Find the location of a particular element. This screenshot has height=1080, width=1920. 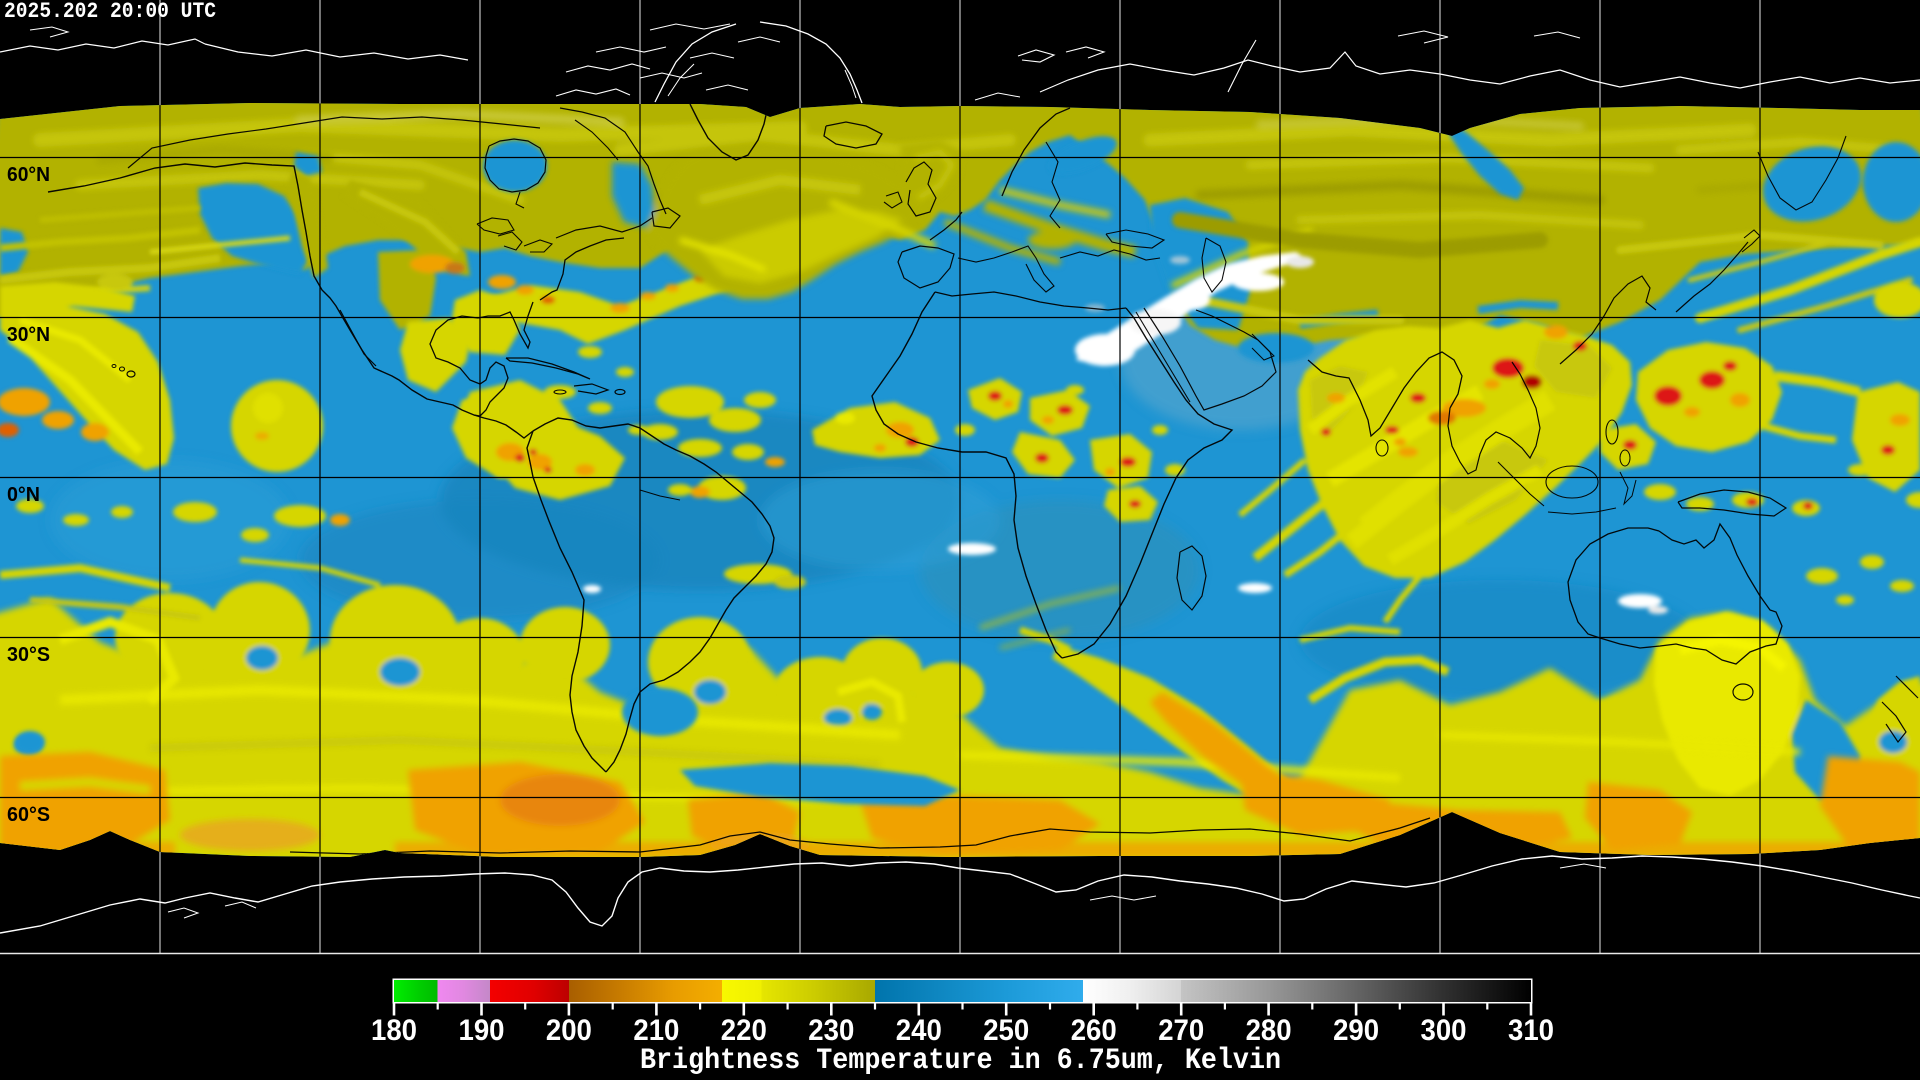

svg-text: 0°N is located at coordinates (23, 495).